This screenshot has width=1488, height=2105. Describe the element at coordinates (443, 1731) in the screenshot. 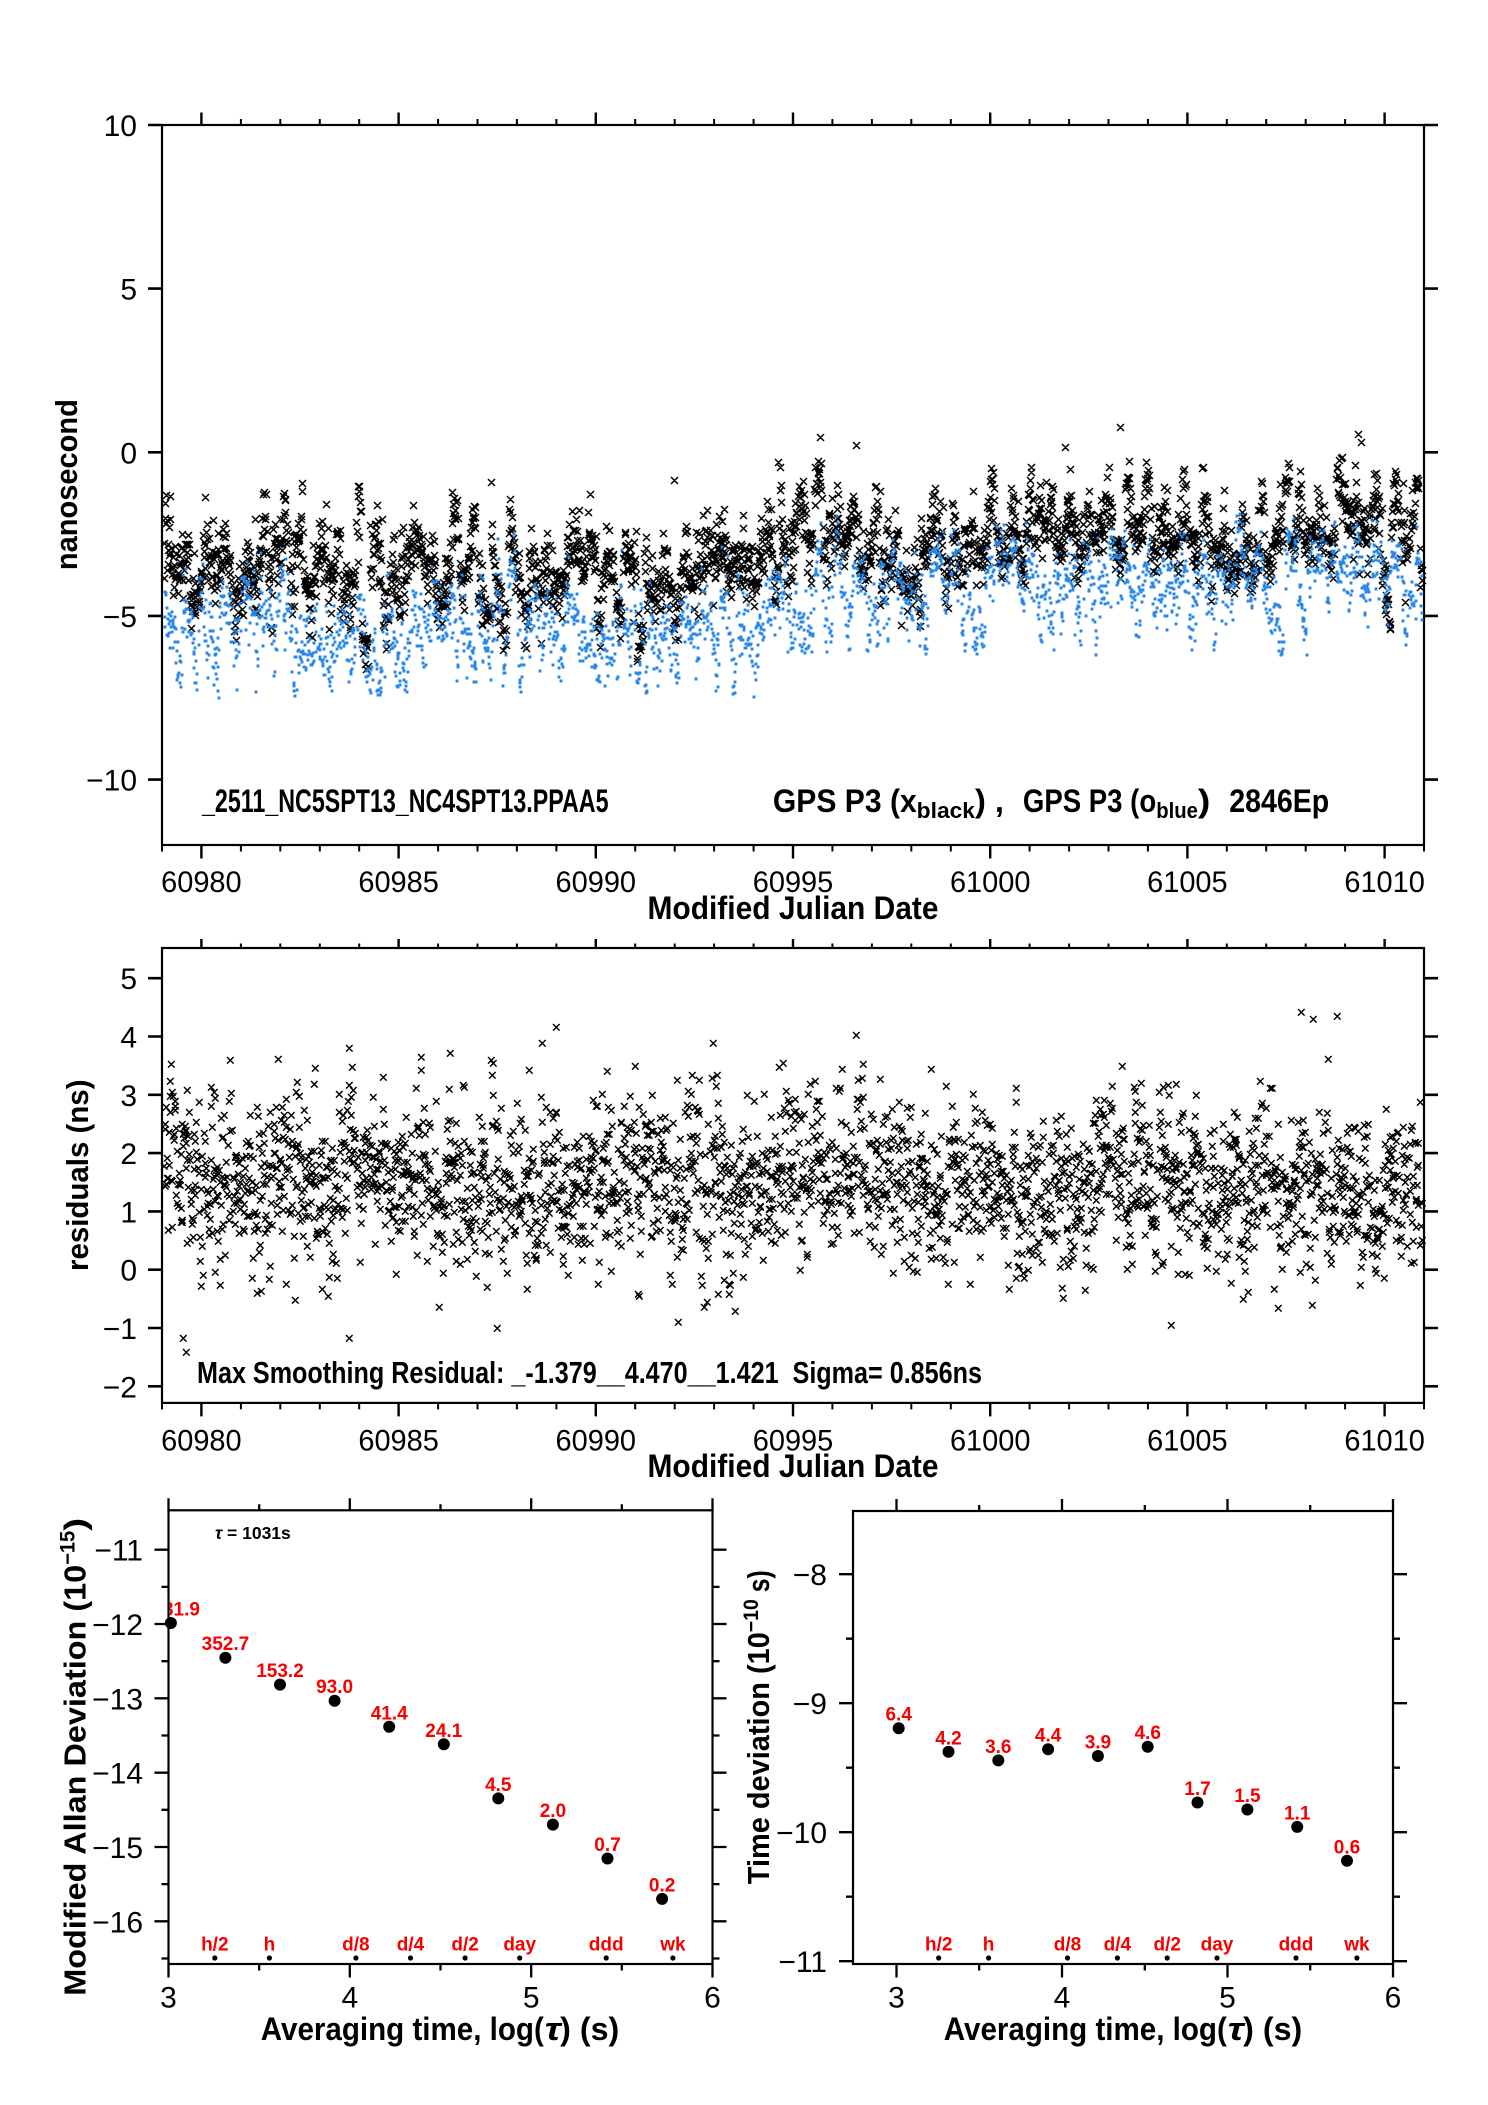

I see `svg-text: 24.1` at that location.